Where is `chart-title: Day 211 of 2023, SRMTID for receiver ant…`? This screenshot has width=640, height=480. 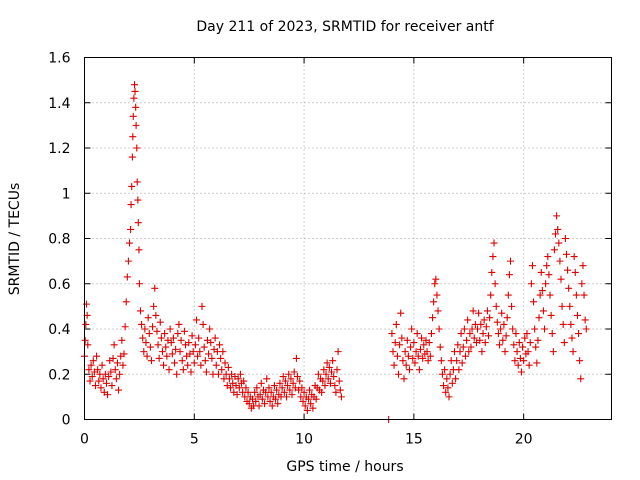
chart-title: Day 211 of 2023, SRMTID for receiver ant… is located at coordinates (345, 27).